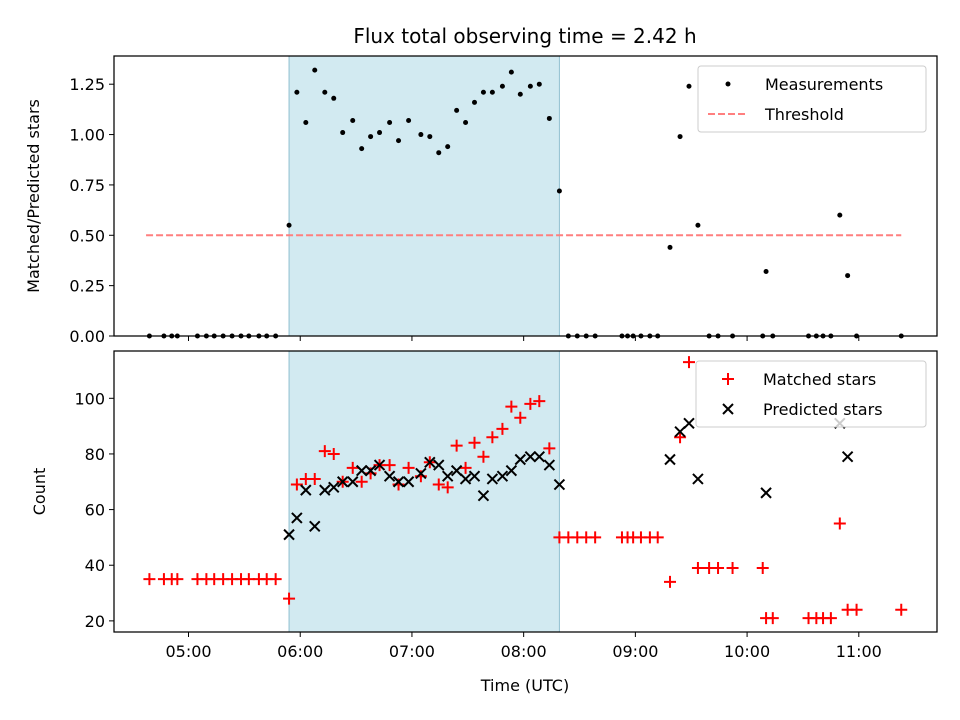  Describe the element at coordinates (728, 84) in the screenshot. I see `legend-measurements-marker` at that location.